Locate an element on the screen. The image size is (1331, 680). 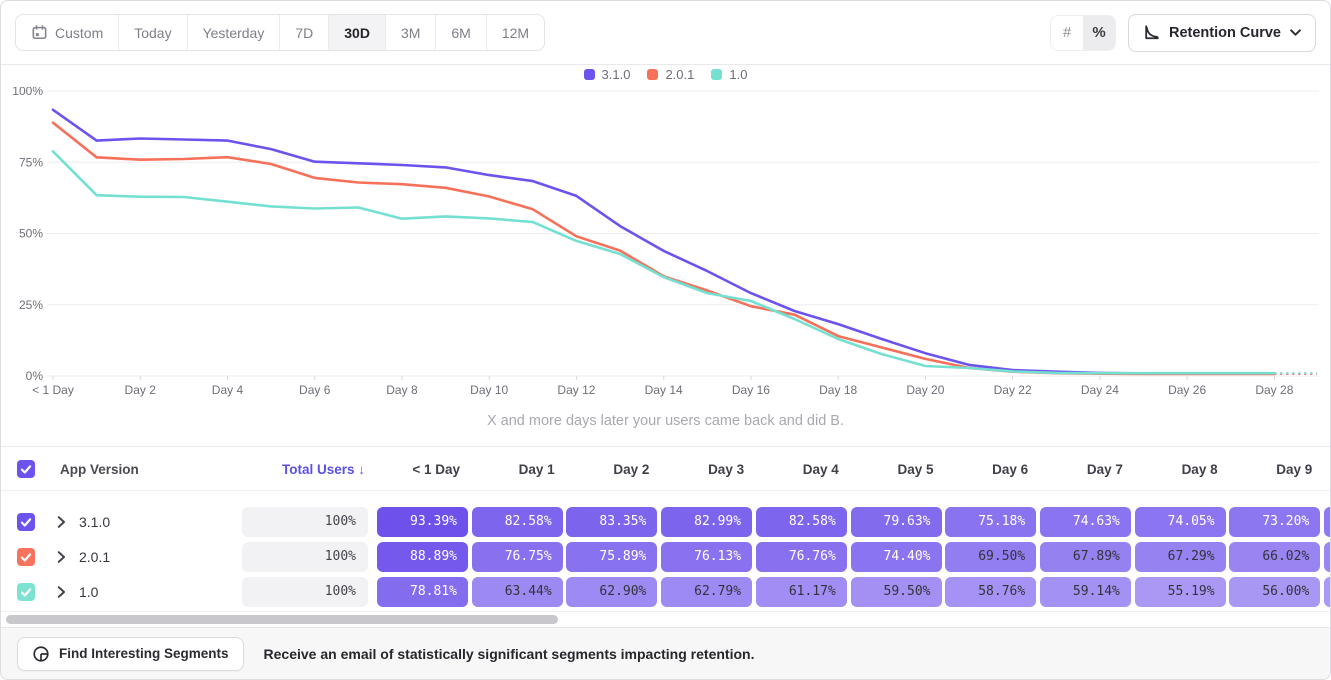
retention-cell: 74.05% is located at coordinates (1180, 522).